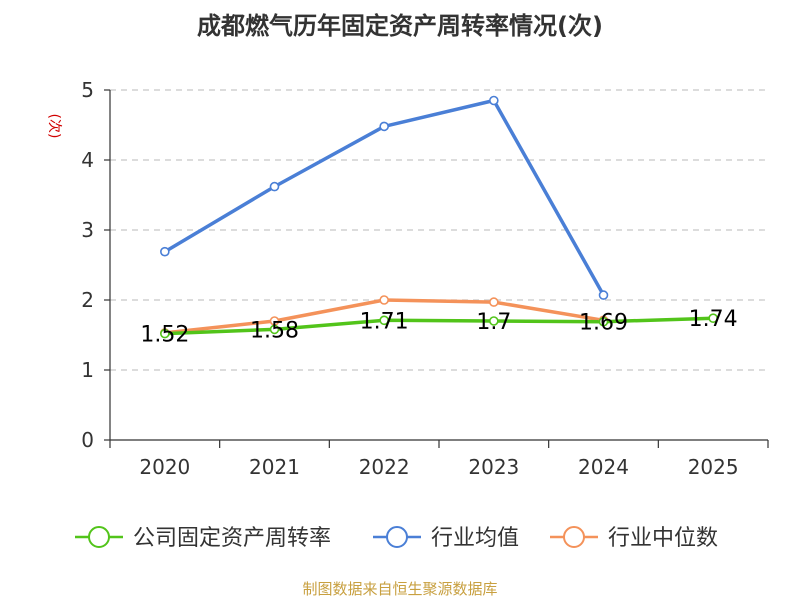 The image size is (800, 600). I want to click on y-tick-label: 4, so click(87, 160).